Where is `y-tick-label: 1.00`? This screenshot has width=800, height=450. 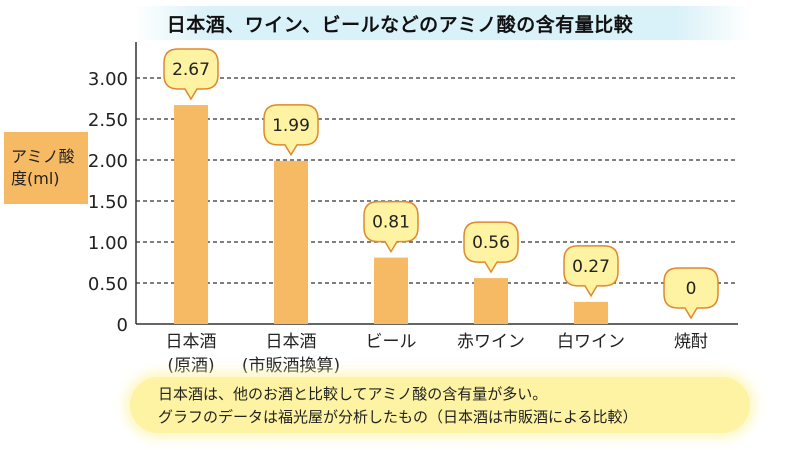
y-tick-label: 1.00 is located at coordinates (108, 243).